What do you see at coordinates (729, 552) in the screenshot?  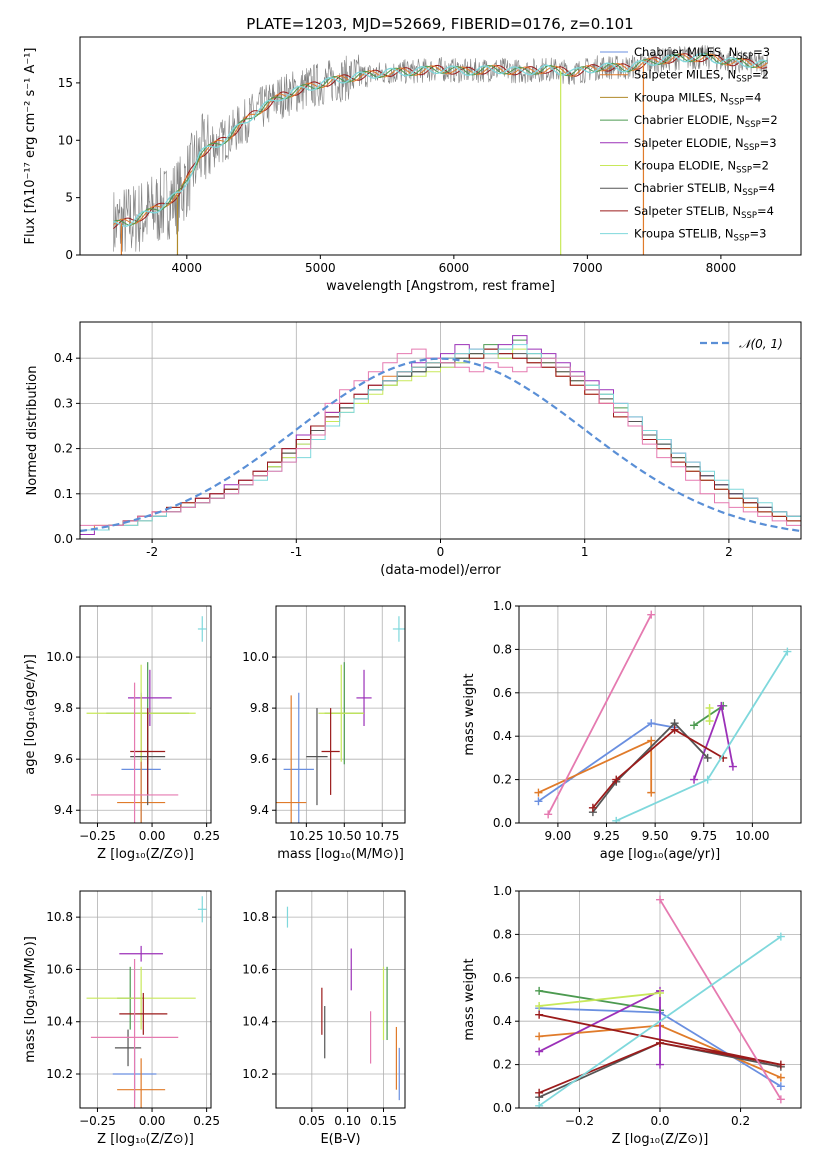 I see `x-tick-label: 2` at bounding box center [729, 552].